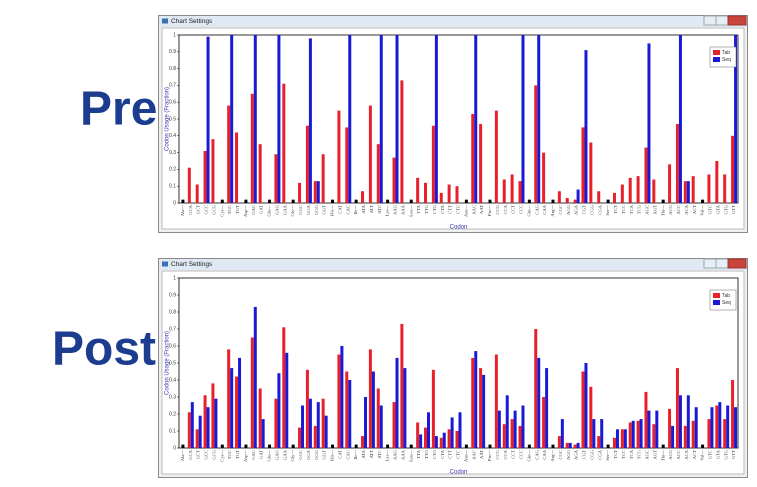 The height and width of the screenshot is (487, 757). I want to click on y-axis-label: Codon Usage (Fraction), so click(168, 363).